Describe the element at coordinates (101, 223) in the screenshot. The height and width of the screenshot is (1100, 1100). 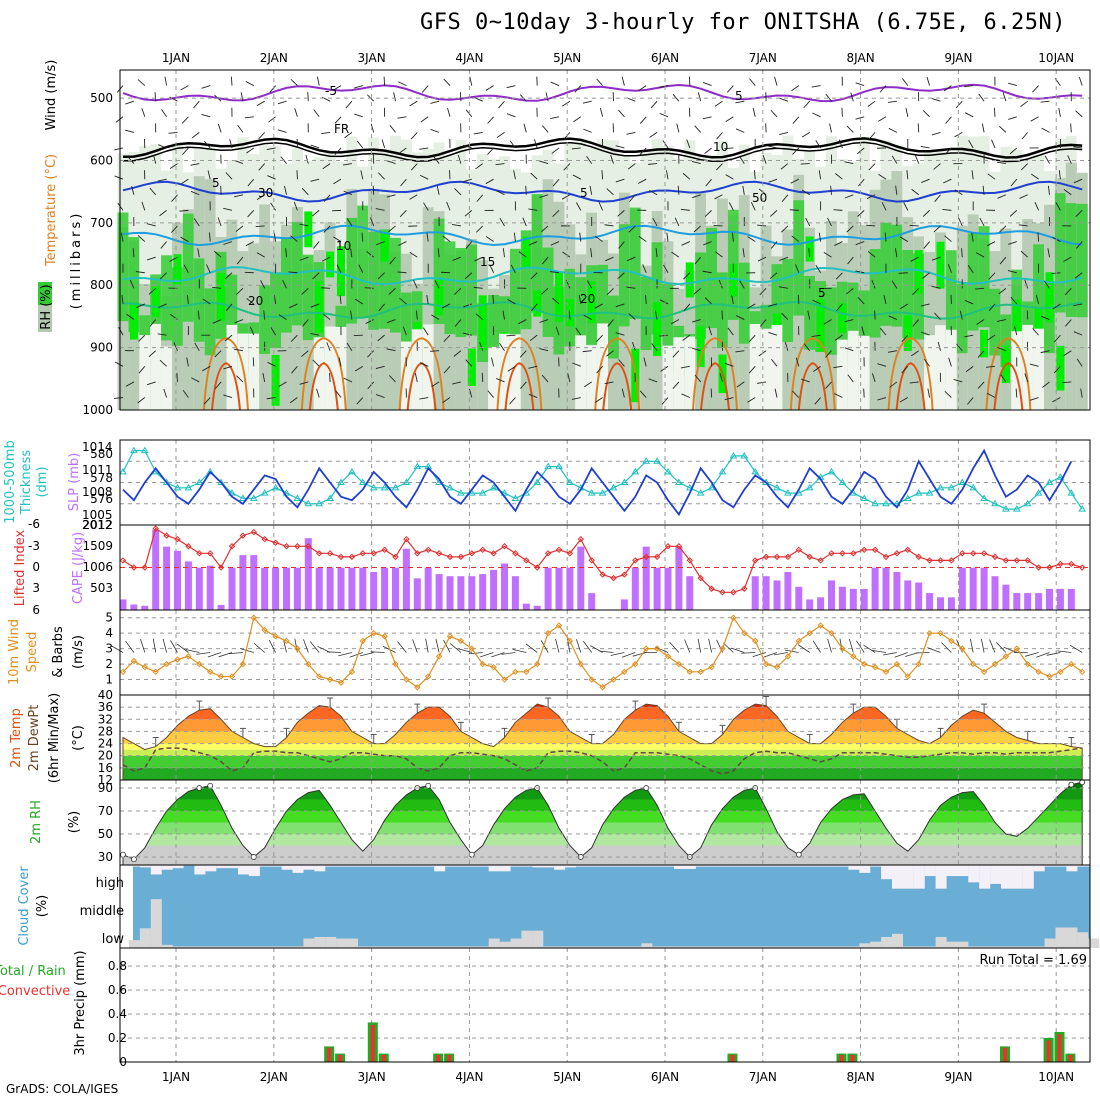
I see `pressure-tick-label: 700` at that location.